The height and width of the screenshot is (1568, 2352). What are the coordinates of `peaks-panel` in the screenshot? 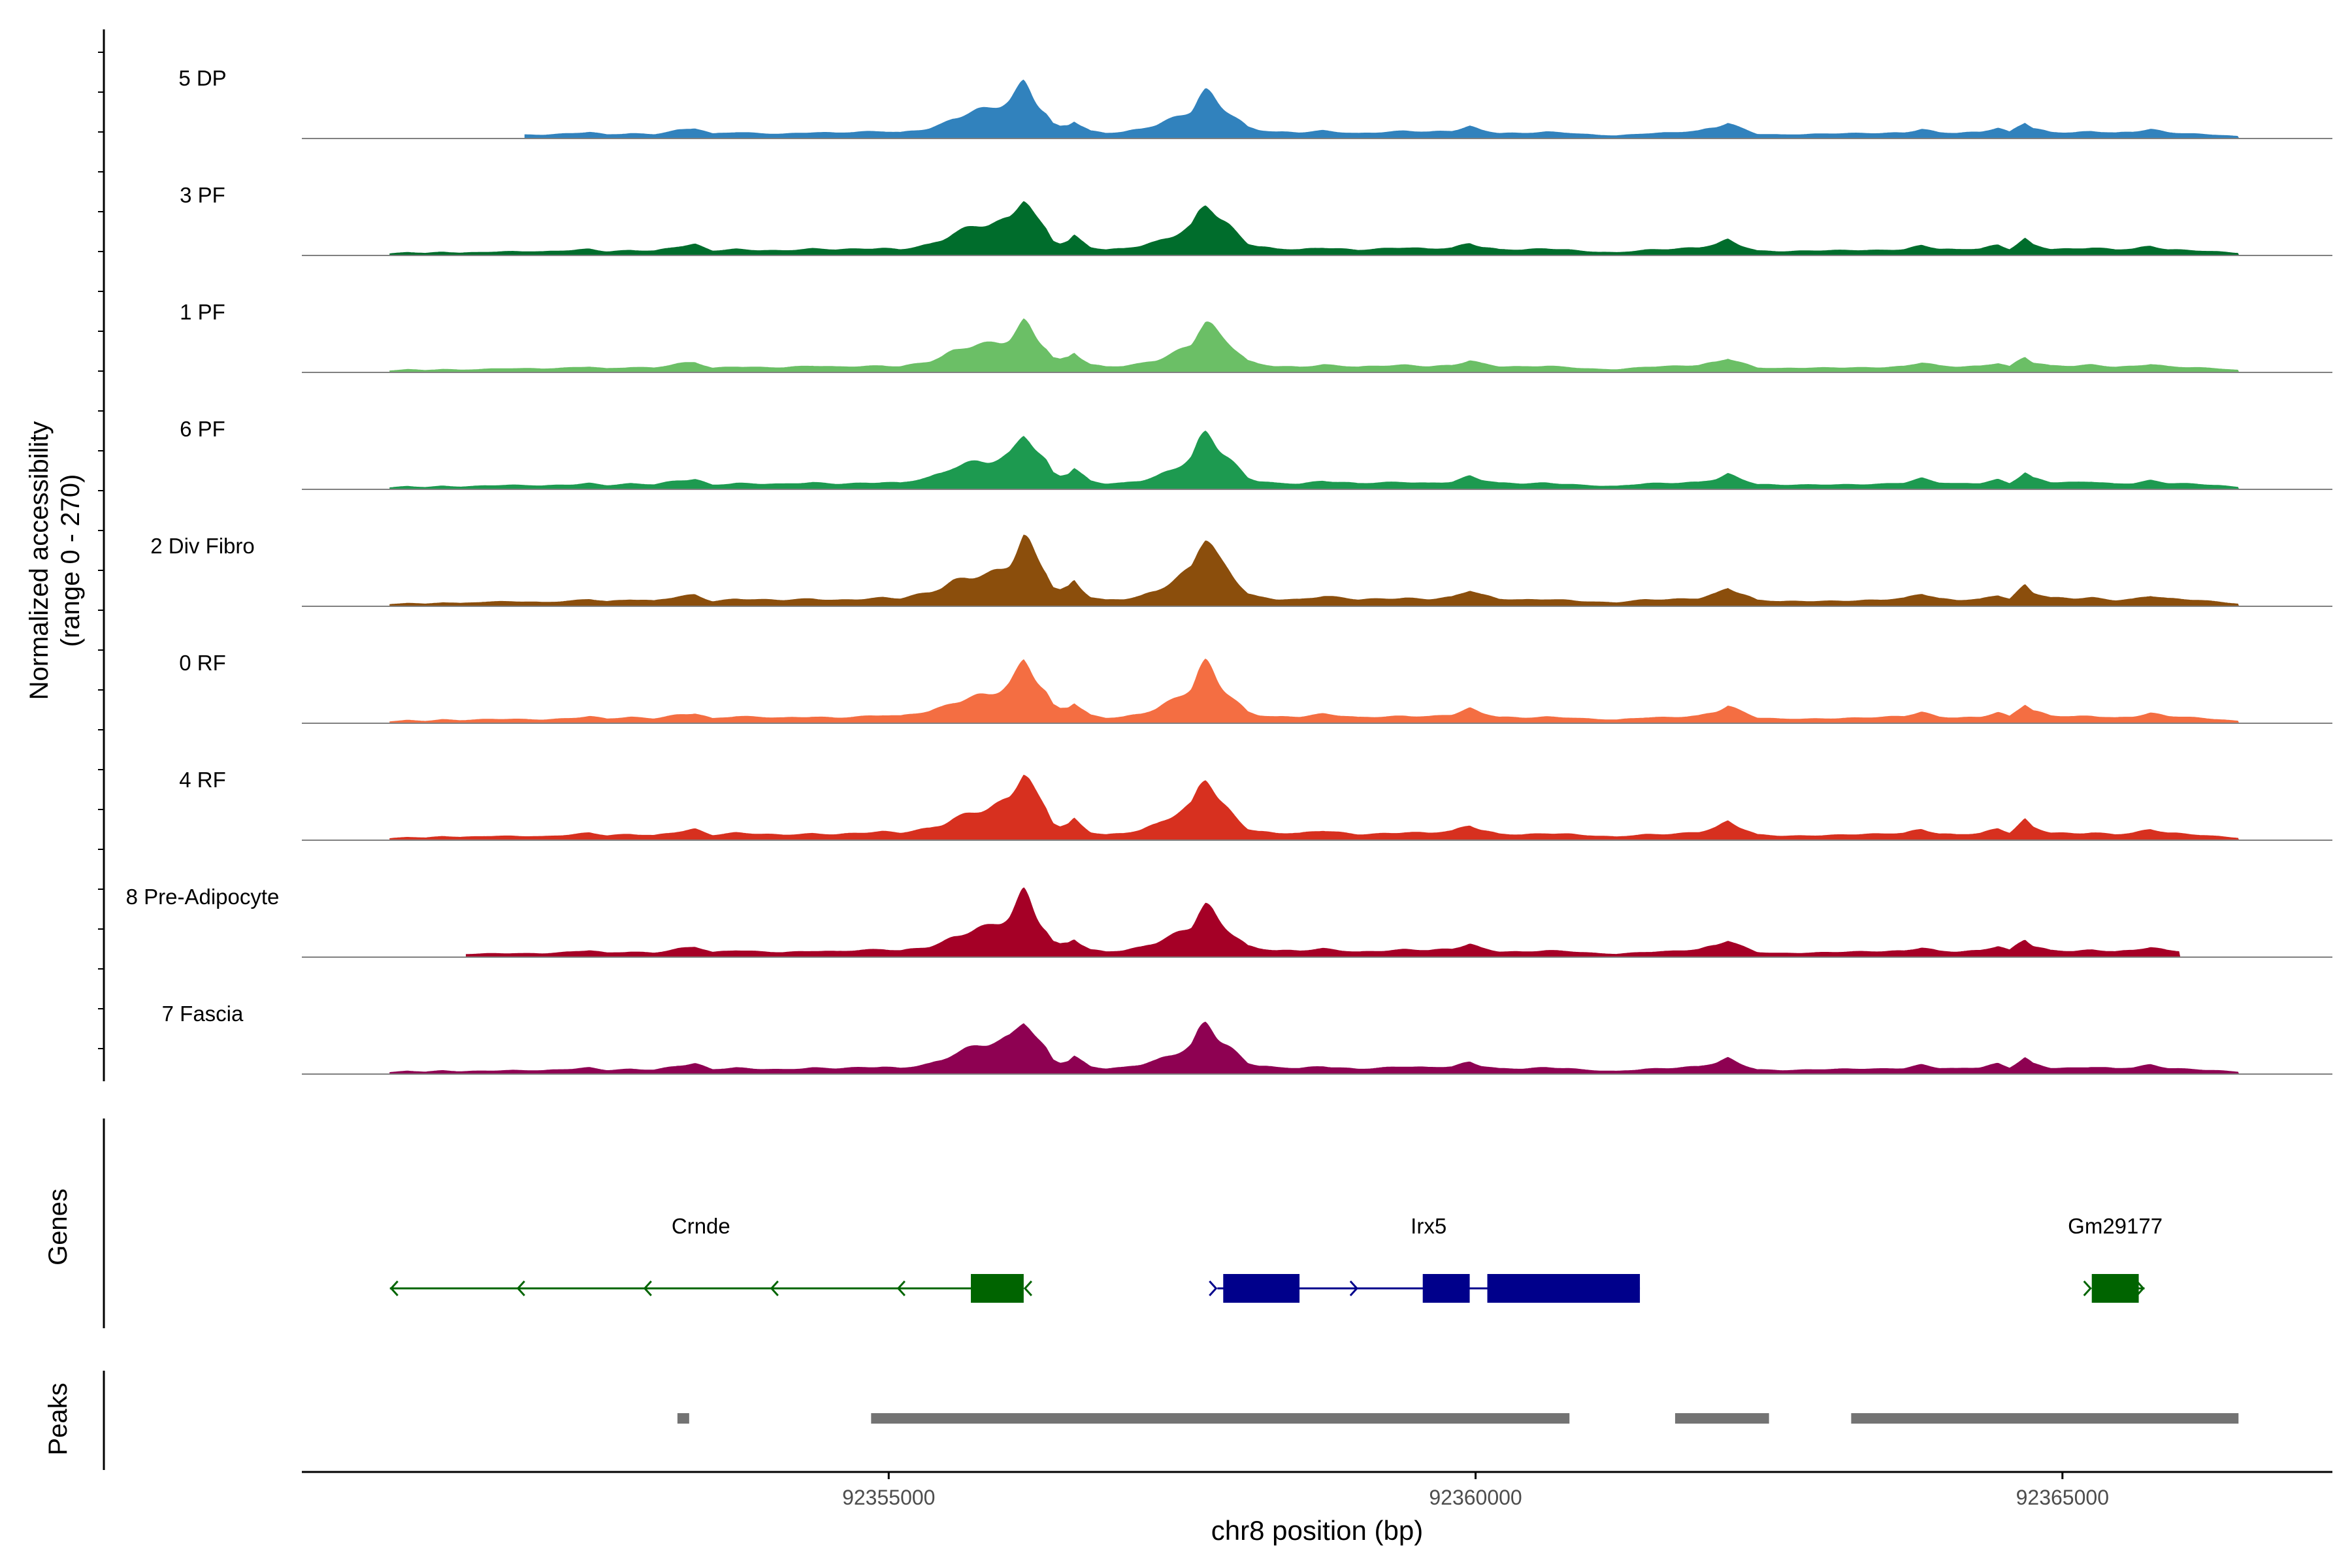 It's located at (1171, 1420).